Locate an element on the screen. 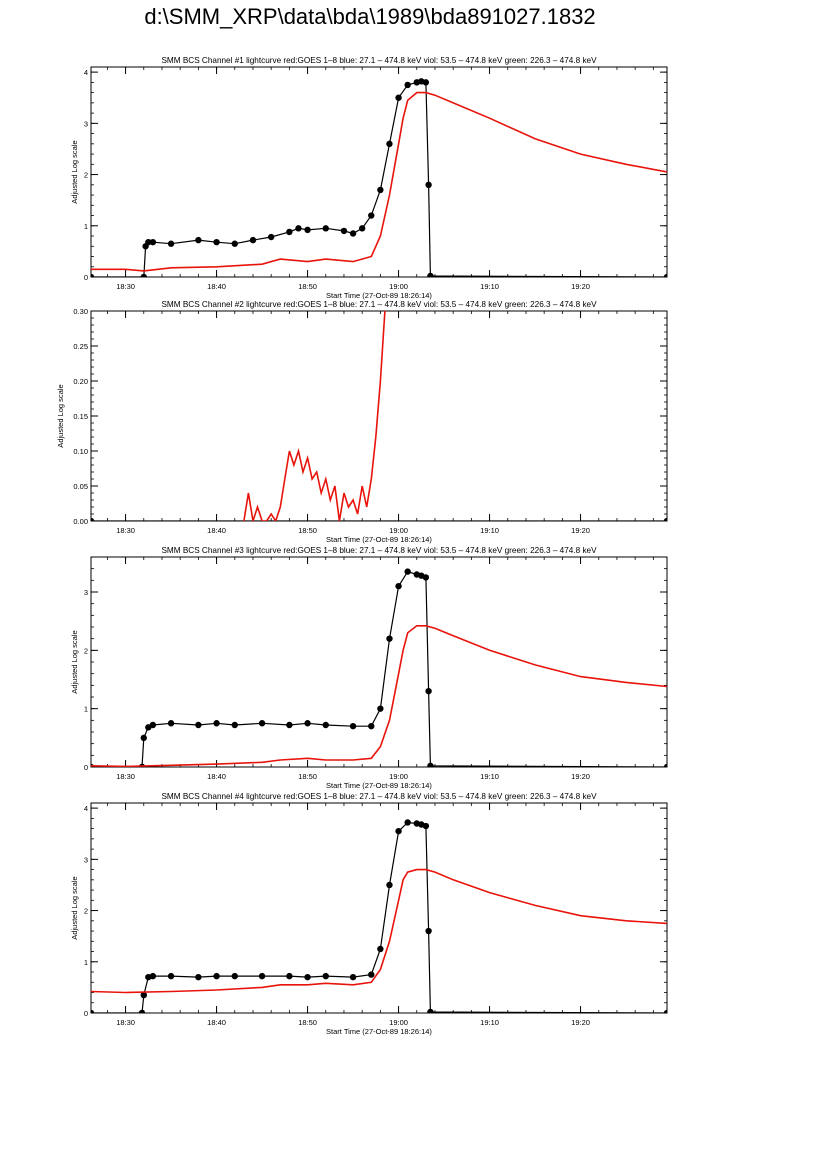 This screenshot has height=1169, width=826. plot-frame is located at coordinates (379, 416).